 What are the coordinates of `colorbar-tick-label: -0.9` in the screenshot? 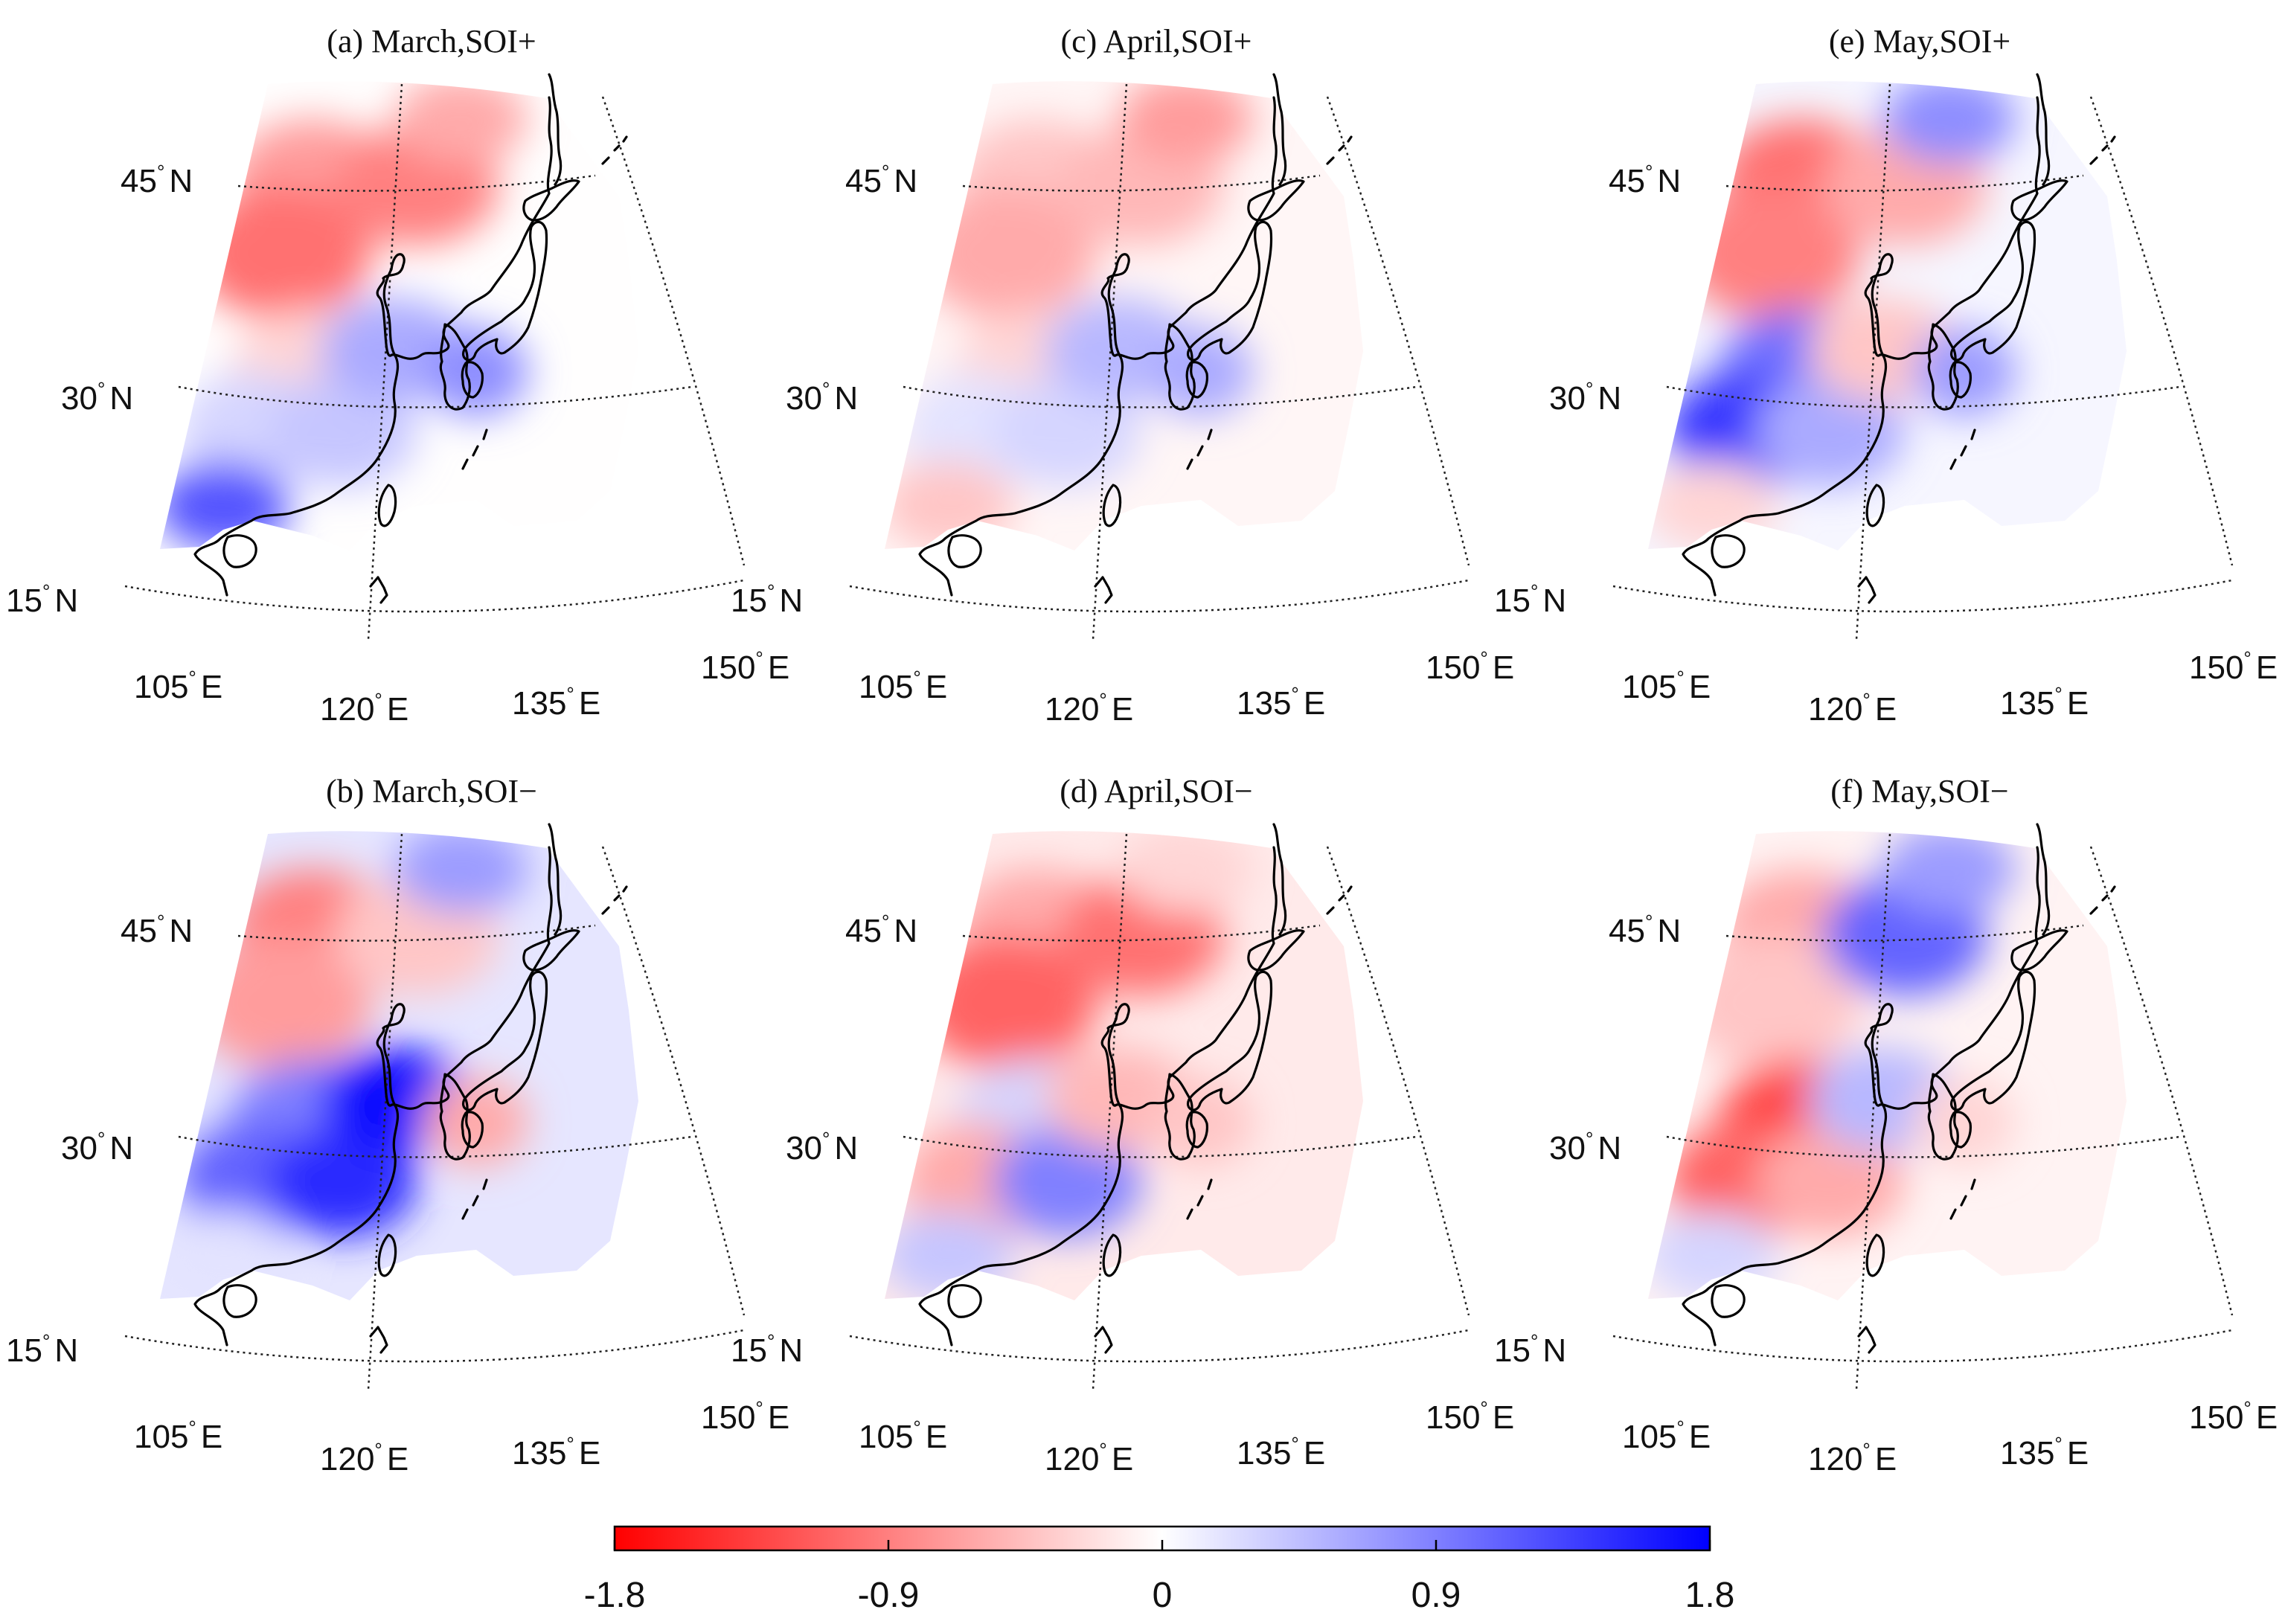 It's located at (889, 1595).